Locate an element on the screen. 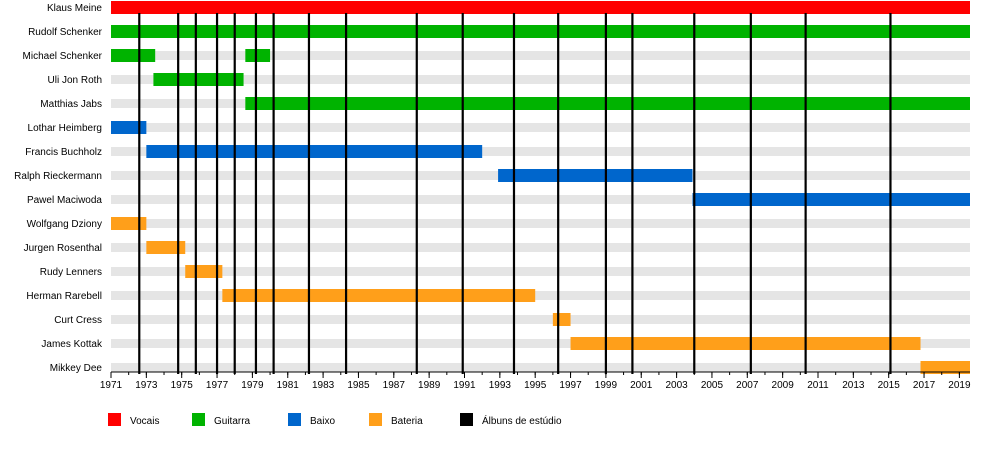 The width and height of the screenshot is (1000, 450). member-name: Lothar Heimberg is located at coordinates (65, 128).